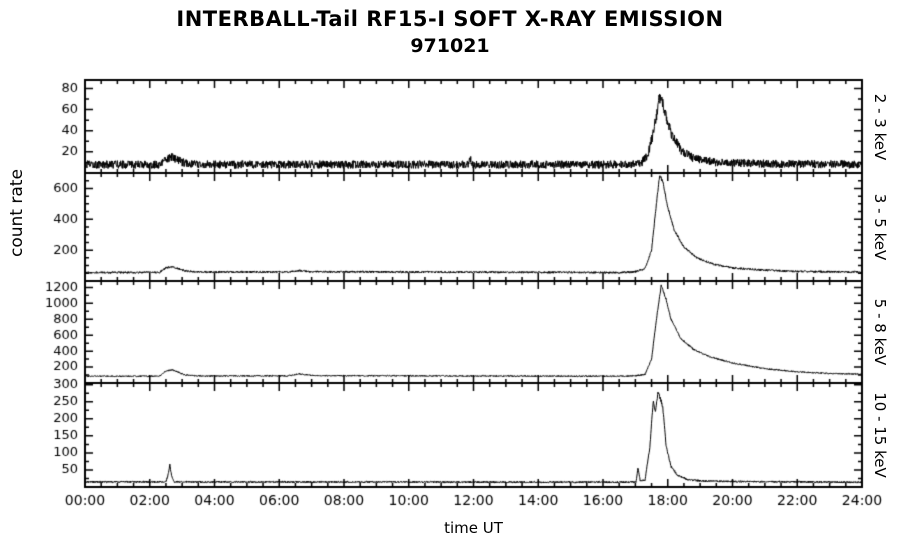  What do you see at coordinates (880, 227) in the screenshot?
I see `band-label: 3 - 5 keV` at bounding box center [880, 227].